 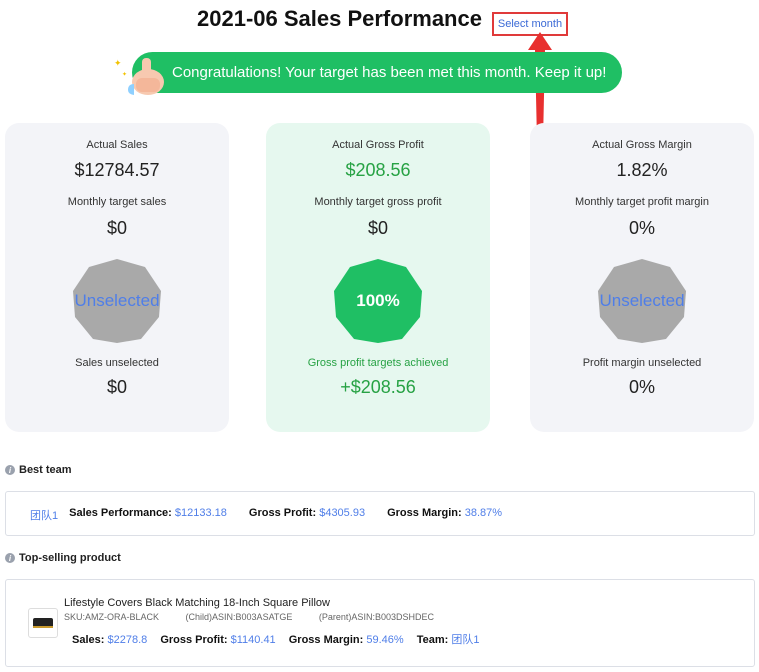 I want to click on team-margin: Gross Margin: 38.87%, so click(x=444, y=515).